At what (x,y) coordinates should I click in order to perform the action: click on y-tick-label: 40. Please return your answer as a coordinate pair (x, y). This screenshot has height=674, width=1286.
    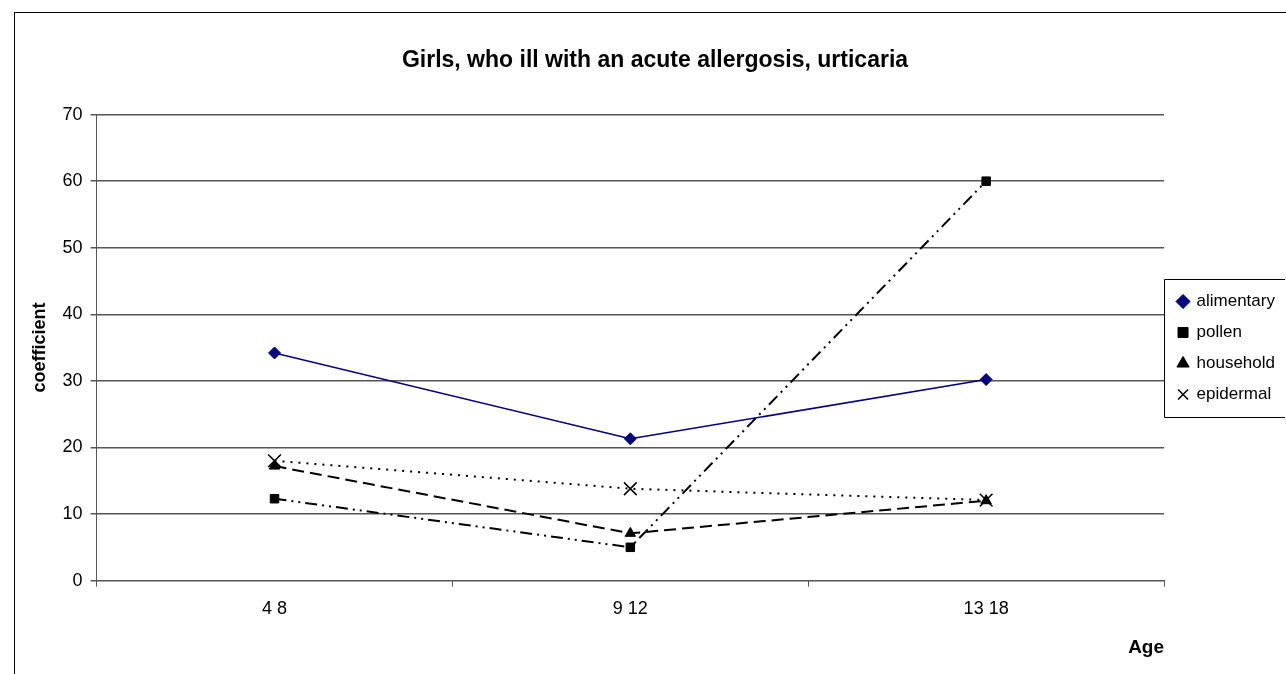
    Looking at the image, I should click on (72, 313).